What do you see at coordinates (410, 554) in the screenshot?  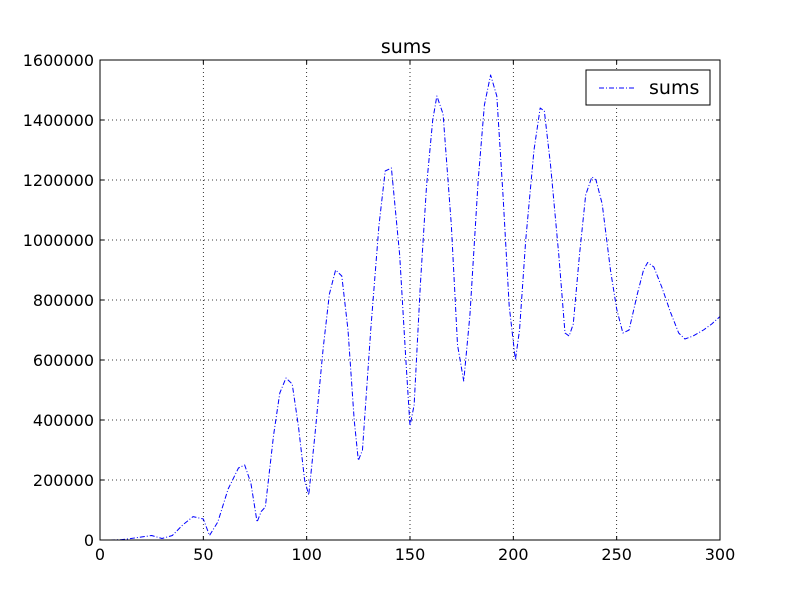 I see `x-tick-label: 150` at bounding box center [410, 554].